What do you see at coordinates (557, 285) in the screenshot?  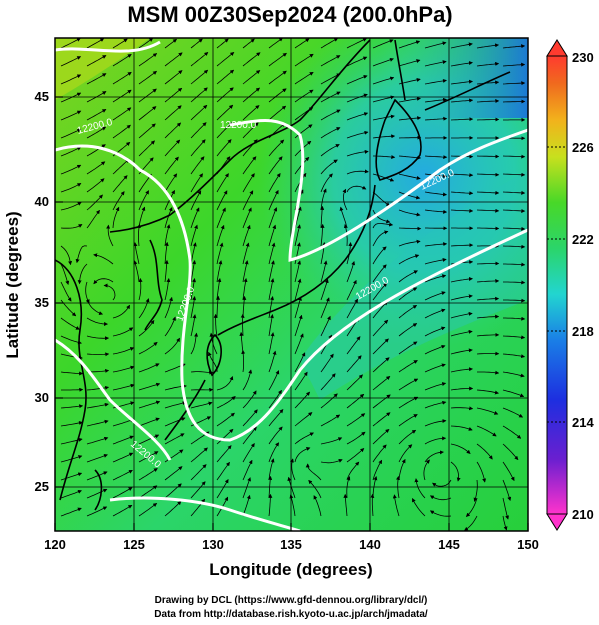 I see `colorbar-scale` at bounding box center [557, 285].